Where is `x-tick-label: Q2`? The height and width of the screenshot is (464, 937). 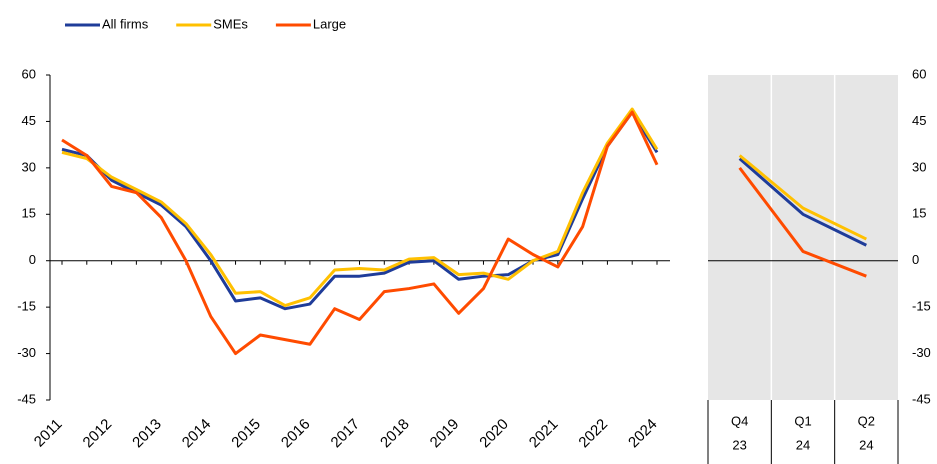
x-tick-label: Q2 is located at coordinates (866, 420).